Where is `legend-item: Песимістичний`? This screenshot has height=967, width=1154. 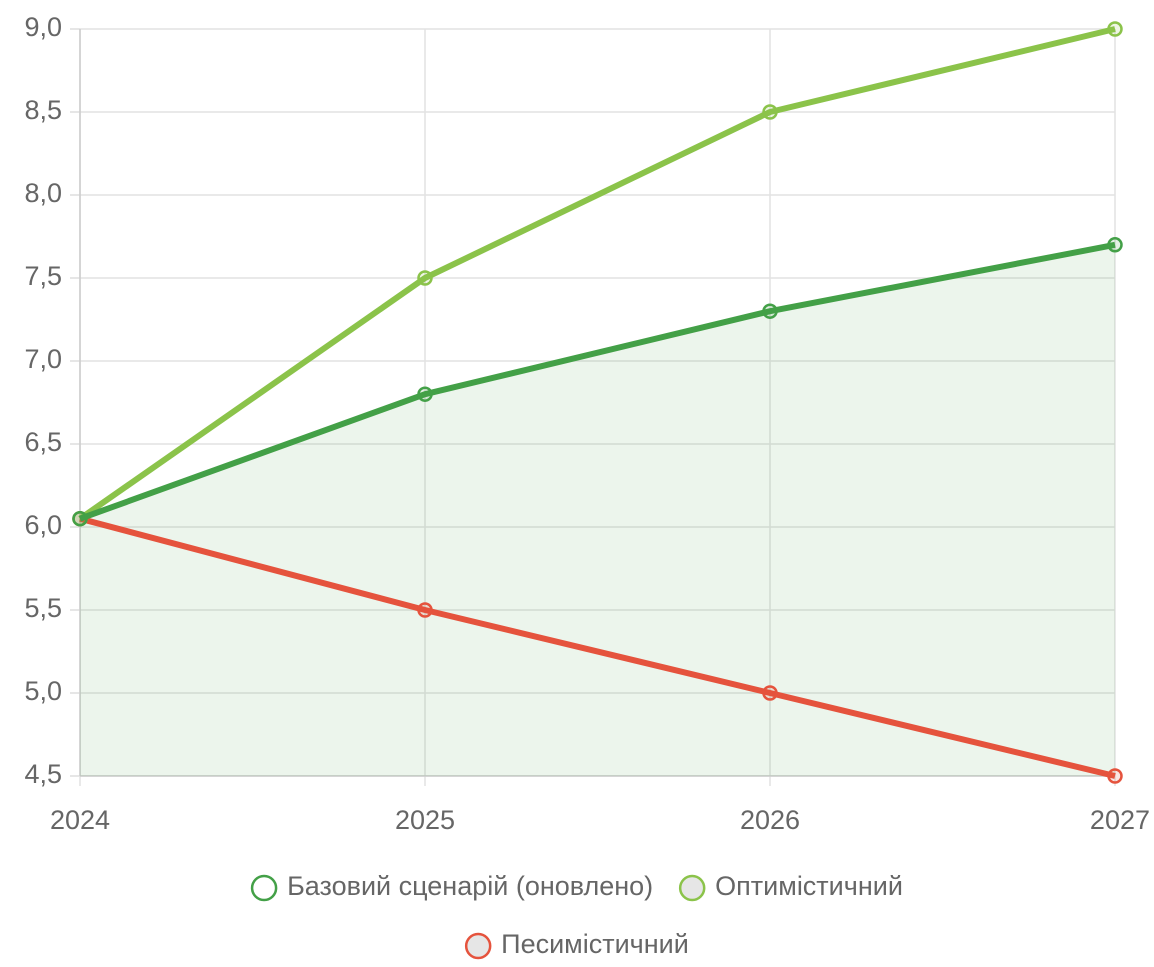
legend-item: Песимістичний is located at coordinates (576, 944).